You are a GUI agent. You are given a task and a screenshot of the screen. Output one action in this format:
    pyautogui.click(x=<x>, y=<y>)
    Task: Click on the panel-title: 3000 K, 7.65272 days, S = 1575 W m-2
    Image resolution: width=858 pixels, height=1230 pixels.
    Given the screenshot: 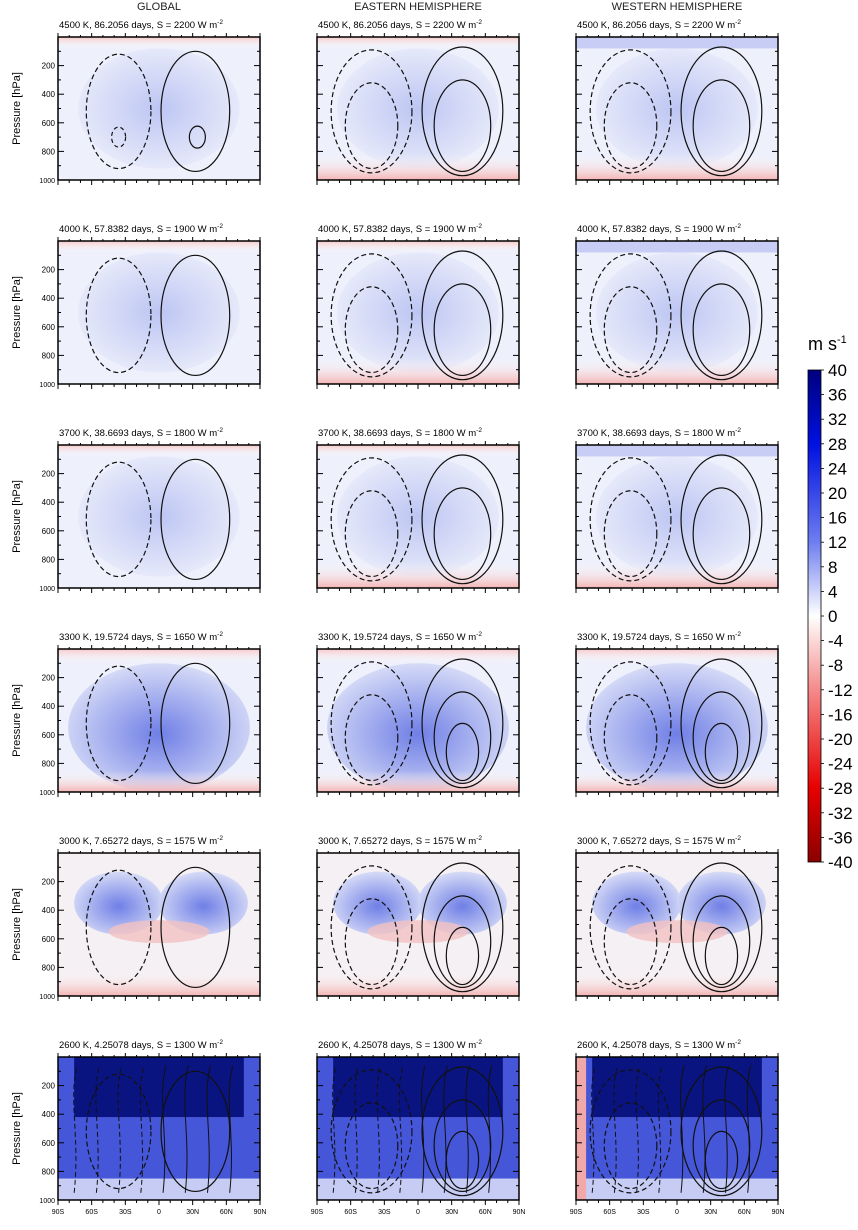 What is the action you would take?
    pyautogui.click(x=659, y=841)
    